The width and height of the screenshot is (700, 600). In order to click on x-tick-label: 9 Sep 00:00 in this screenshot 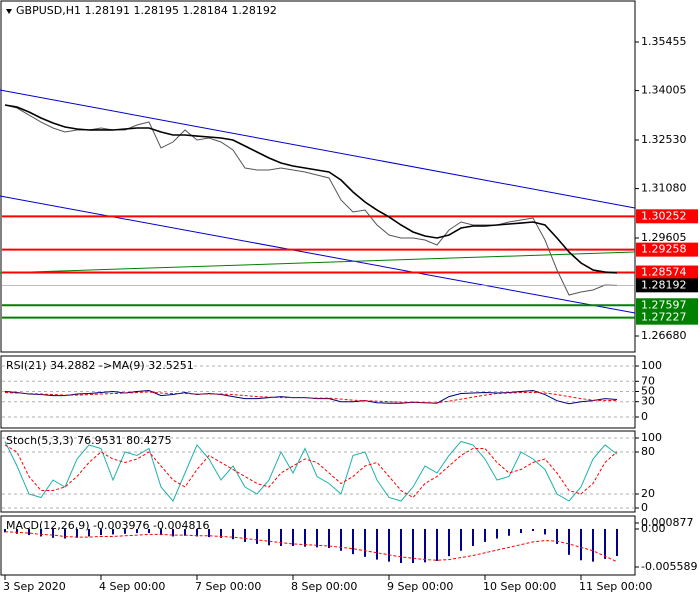, I will do `click(420, 586)`.